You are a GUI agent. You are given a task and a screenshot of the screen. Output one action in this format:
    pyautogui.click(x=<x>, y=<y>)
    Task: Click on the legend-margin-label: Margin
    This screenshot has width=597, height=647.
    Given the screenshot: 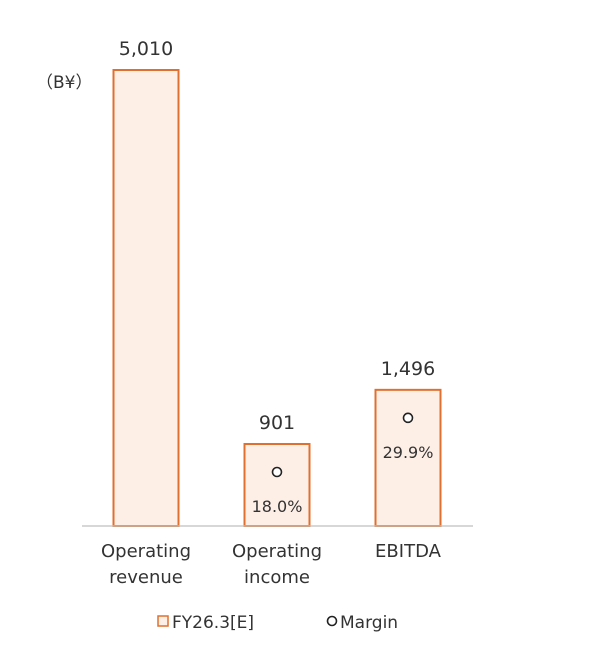 What is the action you would take?
    pyautogui.click(x=369, y=623)
    